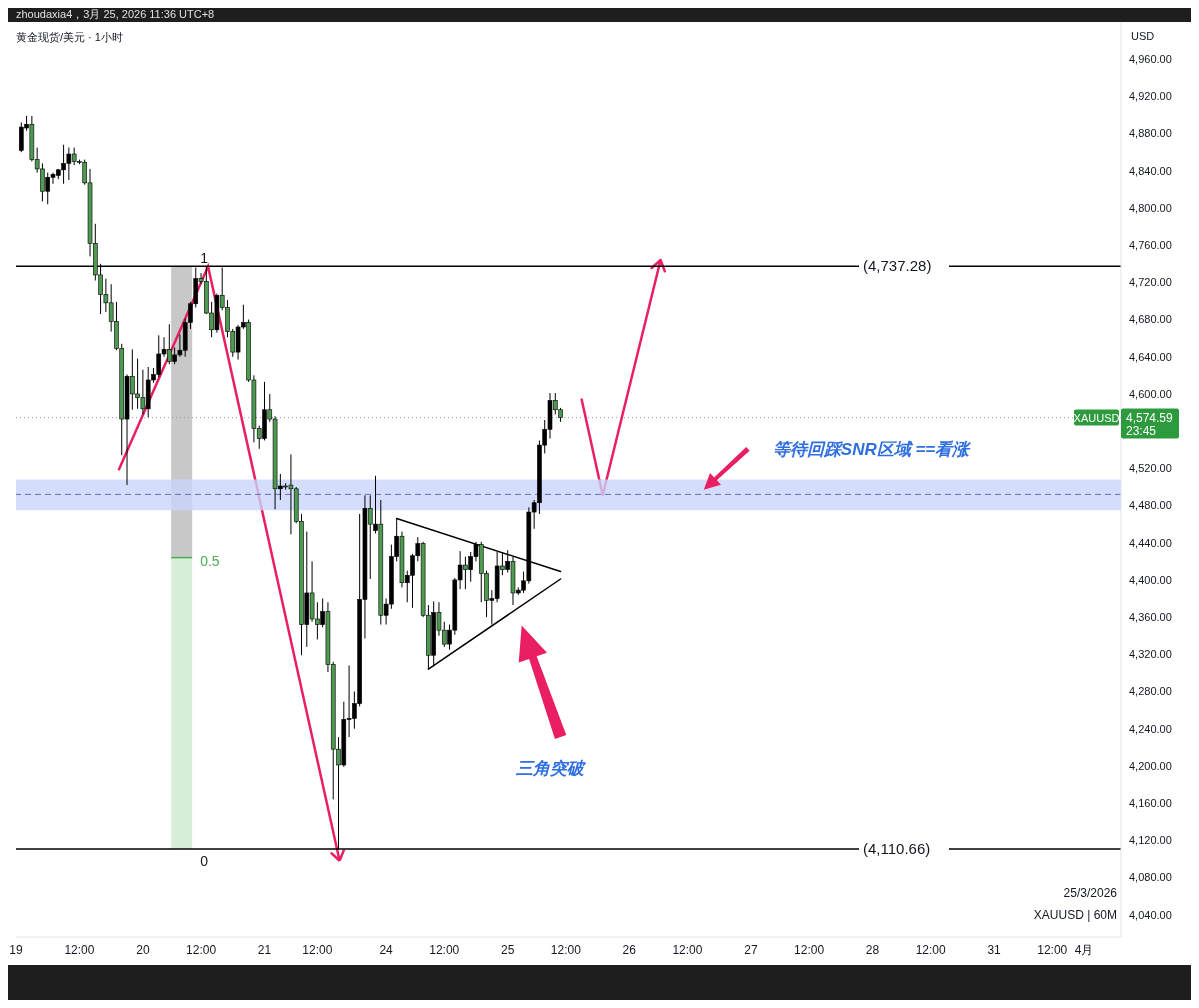 This screenshot has height=1008, width=1199. Describe the element at coordinates (551, 768) in the screenshot. I see `annotation: 三角突破` at that location.